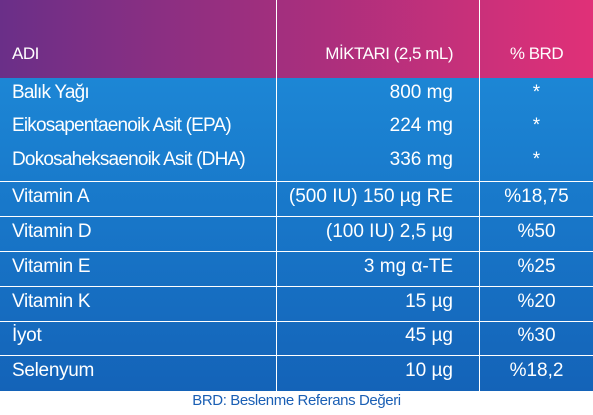  Describe the element at coordinates (536, 266) in the screenshot. I see `row-brd: %25` at that location.